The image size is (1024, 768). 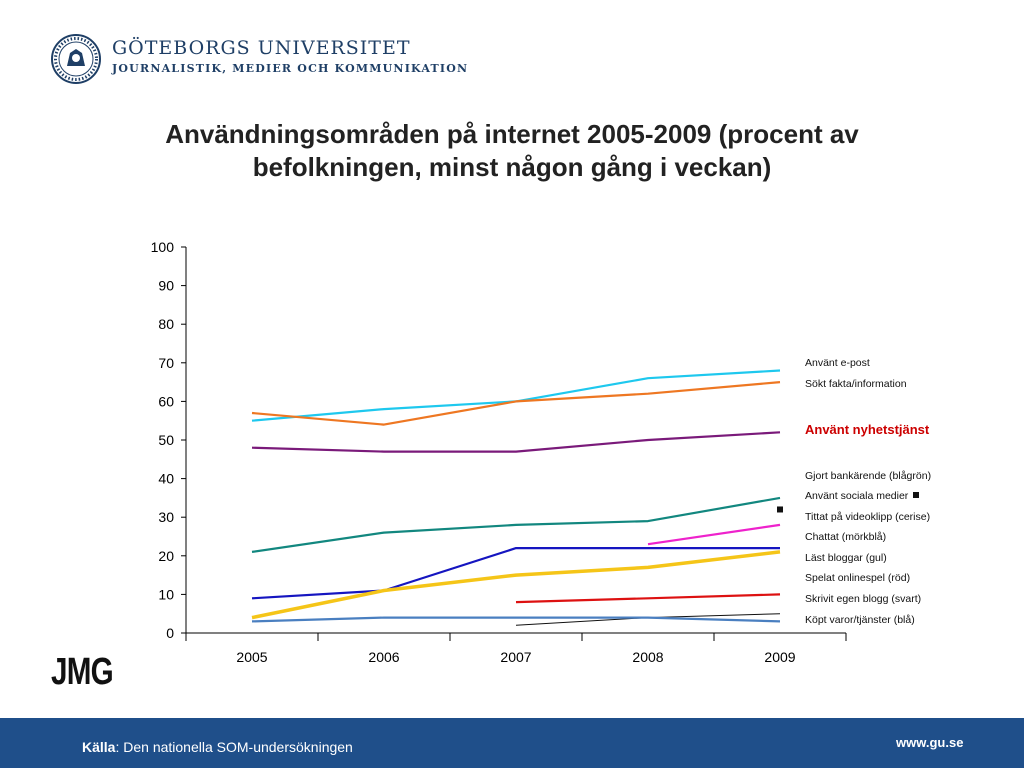 I want to click on x-tick-label-1: 2006, so click(x=383, y=657).